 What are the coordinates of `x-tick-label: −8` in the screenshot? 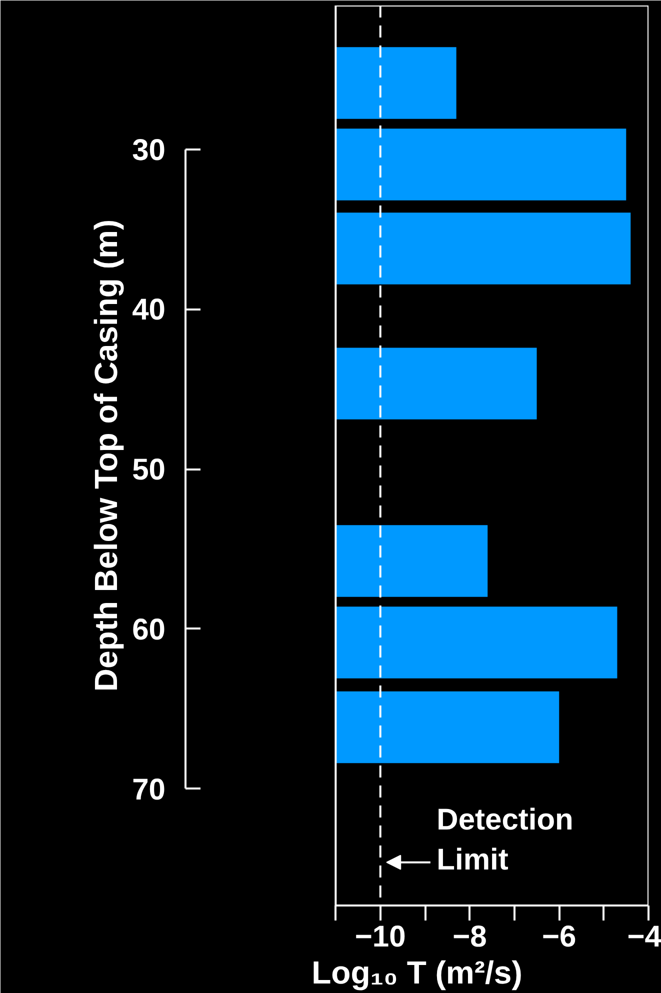 It's located at (469, 937).